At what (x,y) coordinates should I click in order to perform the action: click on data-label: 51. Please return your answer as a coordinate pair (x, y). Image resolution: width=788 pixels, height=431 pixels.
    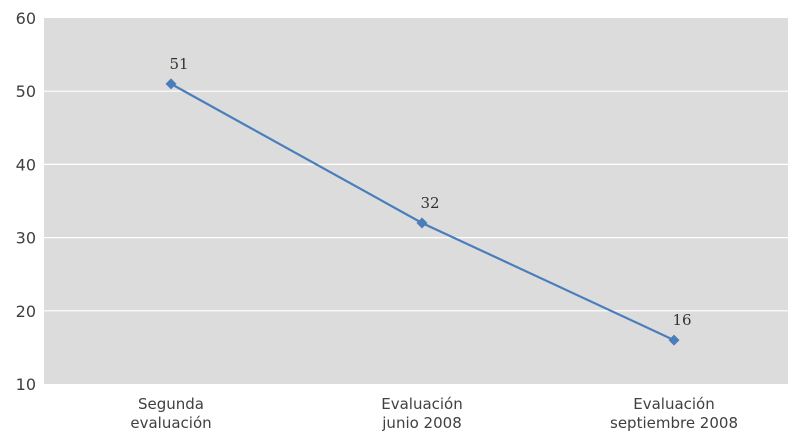
    Looking at the image, I should click on (178, 64).